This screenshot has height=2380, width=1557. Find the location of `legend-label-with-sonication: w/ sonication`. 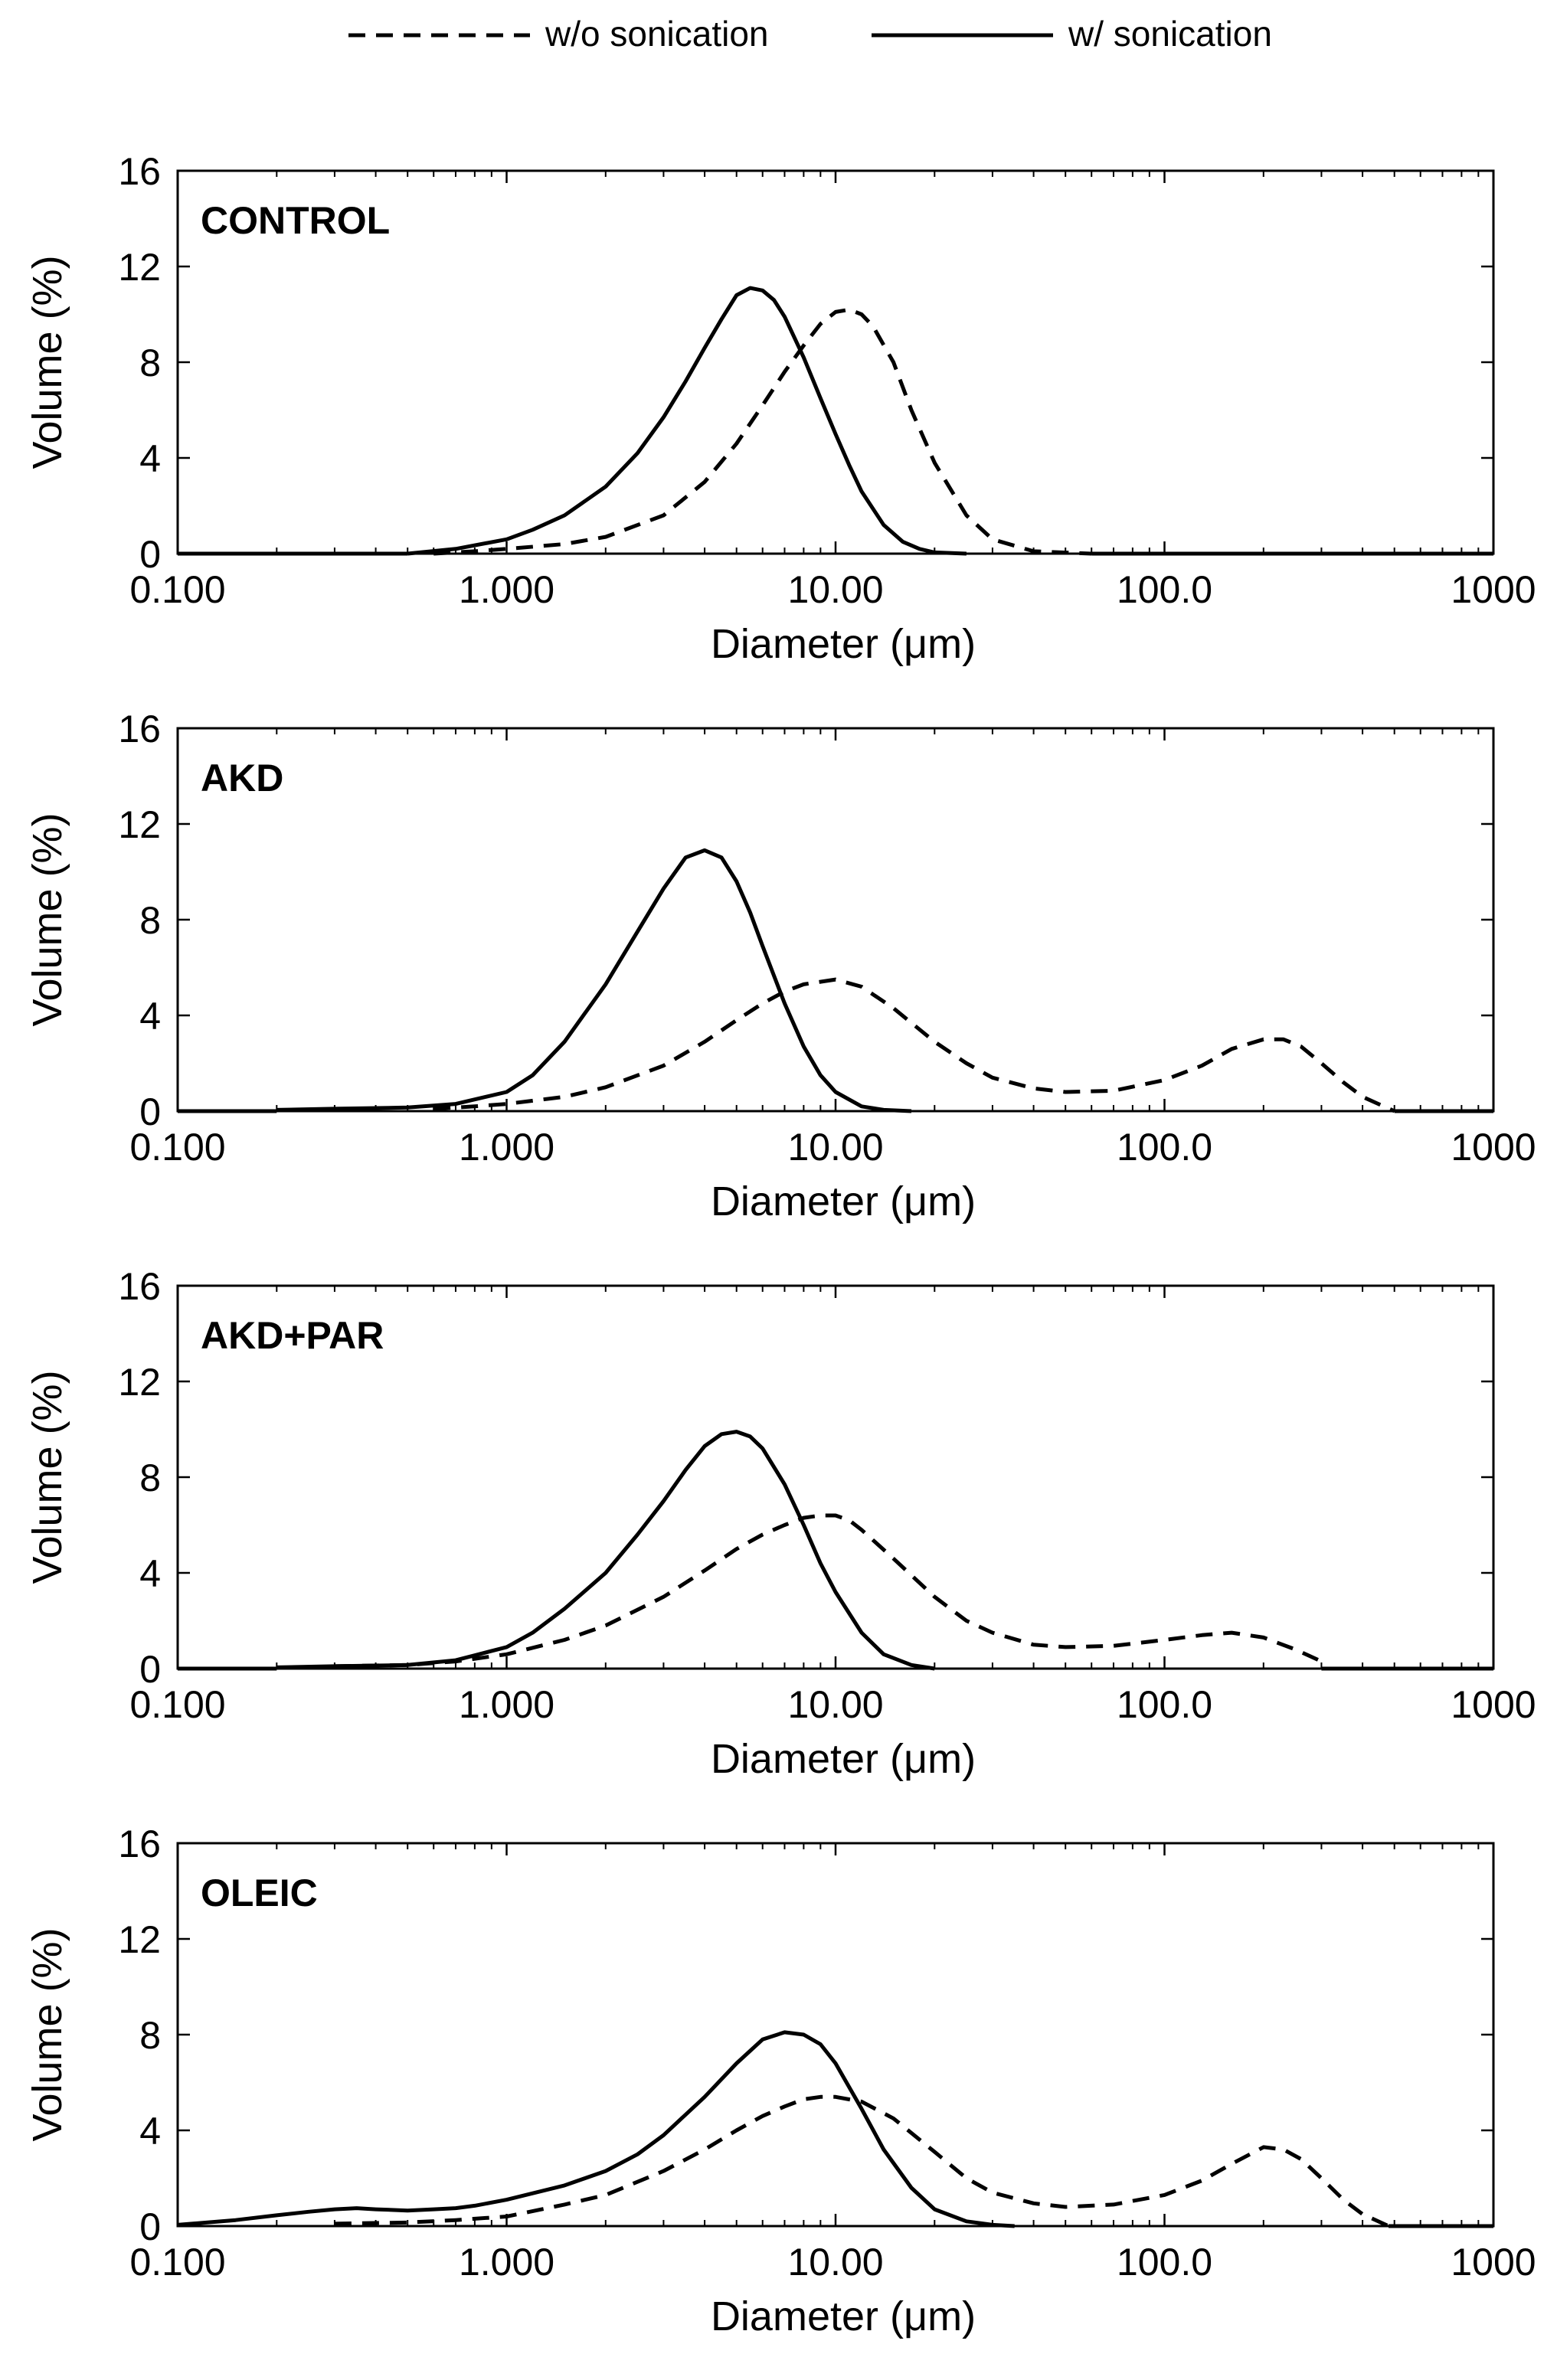

legend-label-with-sonication: w/ sonication is located at coordinates (1170, 34).